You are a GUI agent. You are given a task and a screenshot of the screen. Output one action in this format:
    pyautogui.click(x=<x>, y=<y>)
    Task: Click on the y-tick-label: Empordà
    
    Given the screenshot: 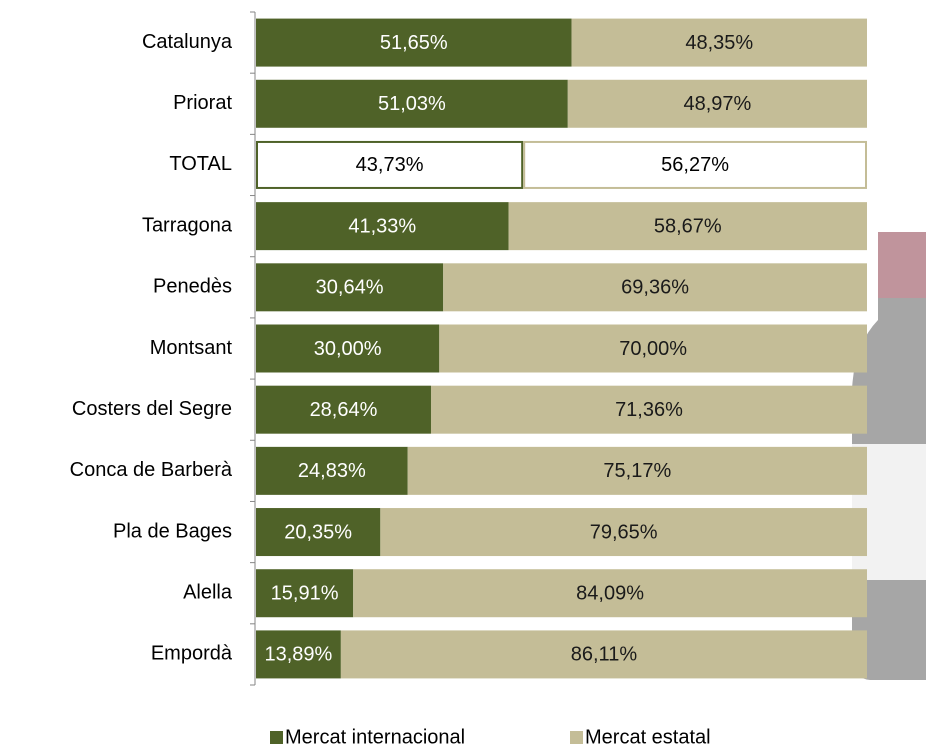 What is the action you would take?
    pyautogui.click(x=192, y=654)
    